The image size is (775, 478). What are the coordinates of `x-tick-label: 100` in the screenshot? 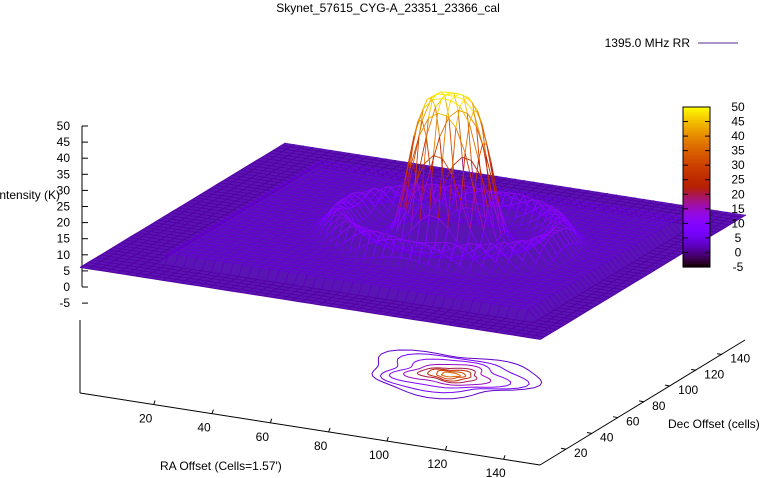 It's located at (379, 455).